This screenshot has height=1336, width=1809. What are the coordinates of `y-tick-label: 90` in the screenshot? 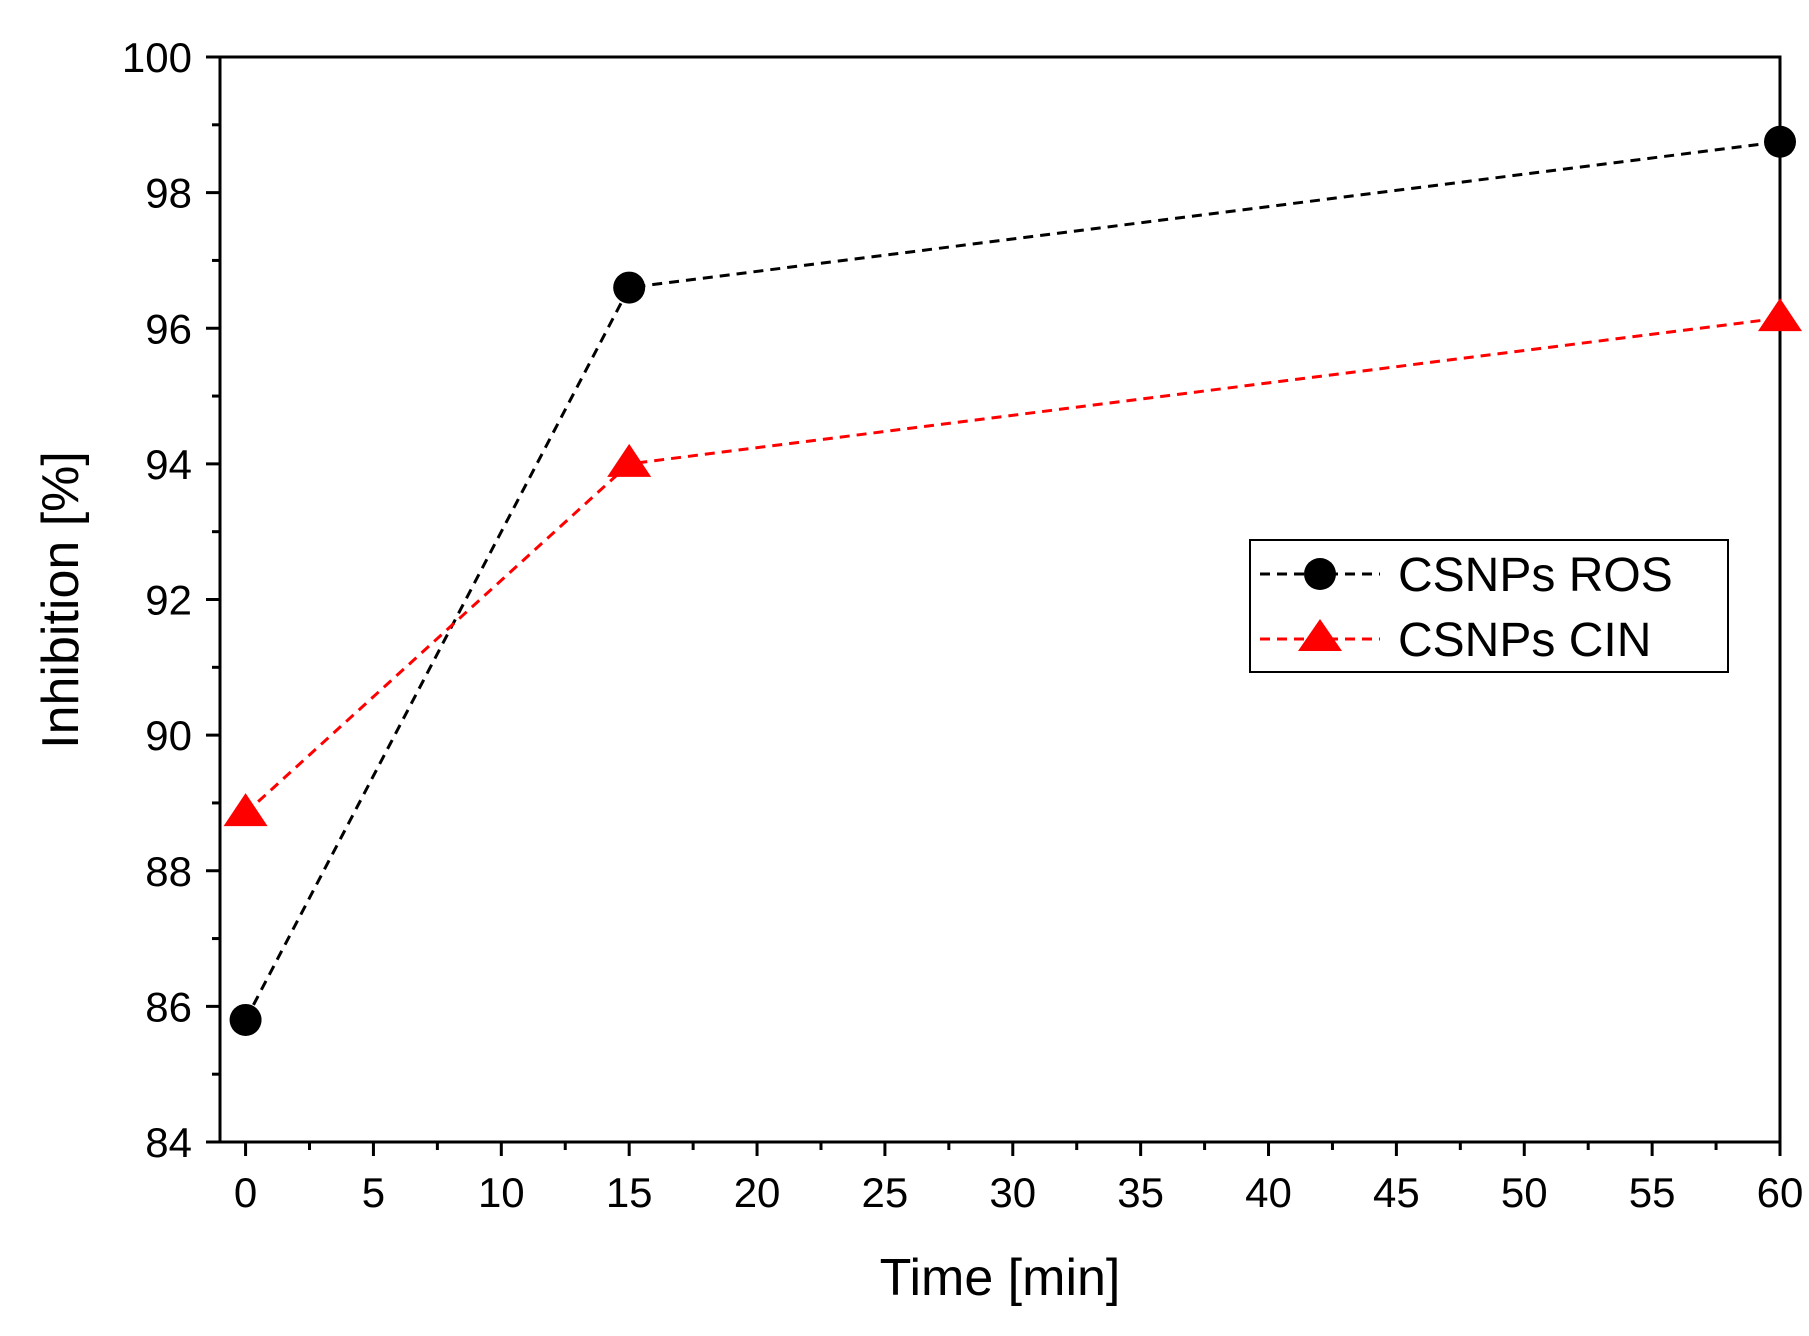 It's located at (168, 735).